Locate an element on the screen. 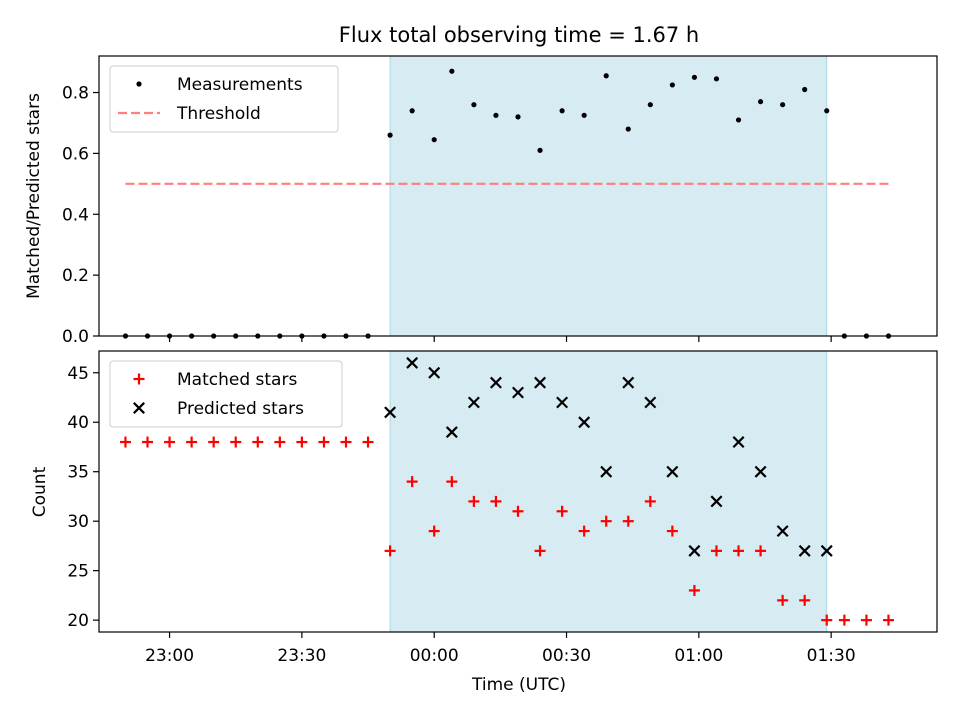 Image resolution: width=960 pixels, height=724 pixels. legend-predicted-label: Predicted stars is located at coordinates (240, 409).